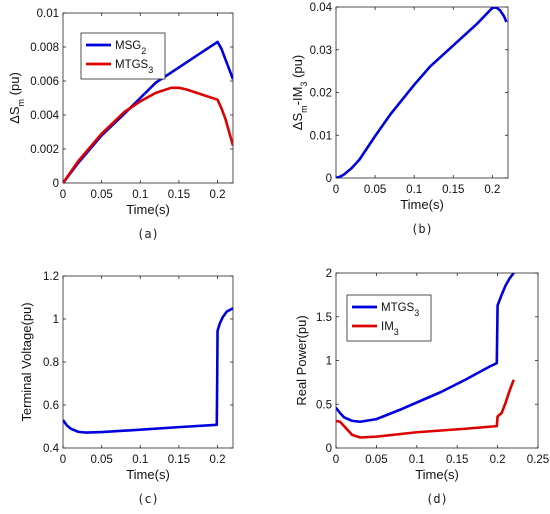 Image resolution: width=550 pixels, height=514 pixels. What do you see at coordinates (44, 150) in the screenshot?
I see `y-tick-label: 0.002` at bounding box center [44, 150].